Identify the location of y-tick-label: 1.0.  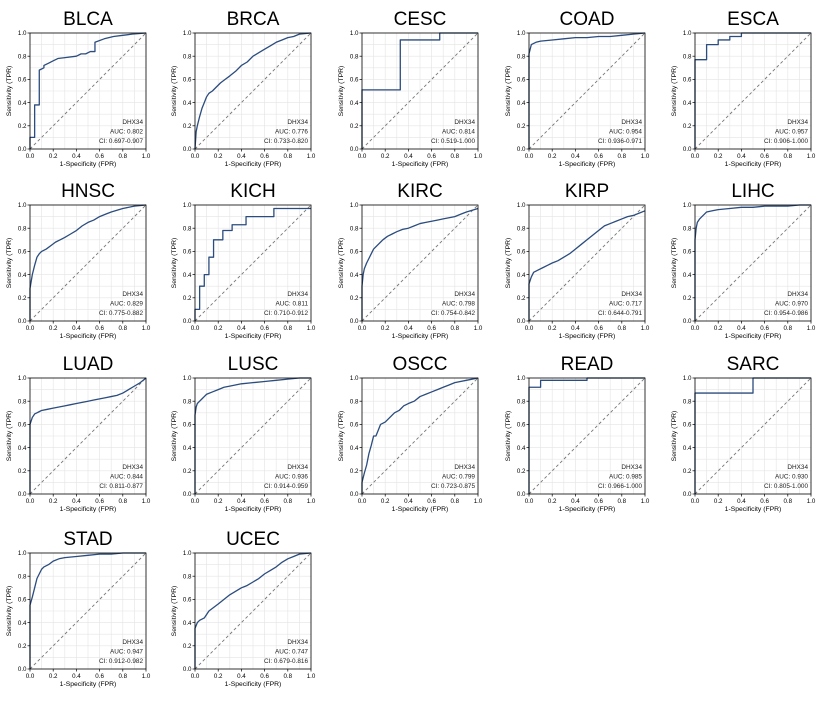
(687, 378).